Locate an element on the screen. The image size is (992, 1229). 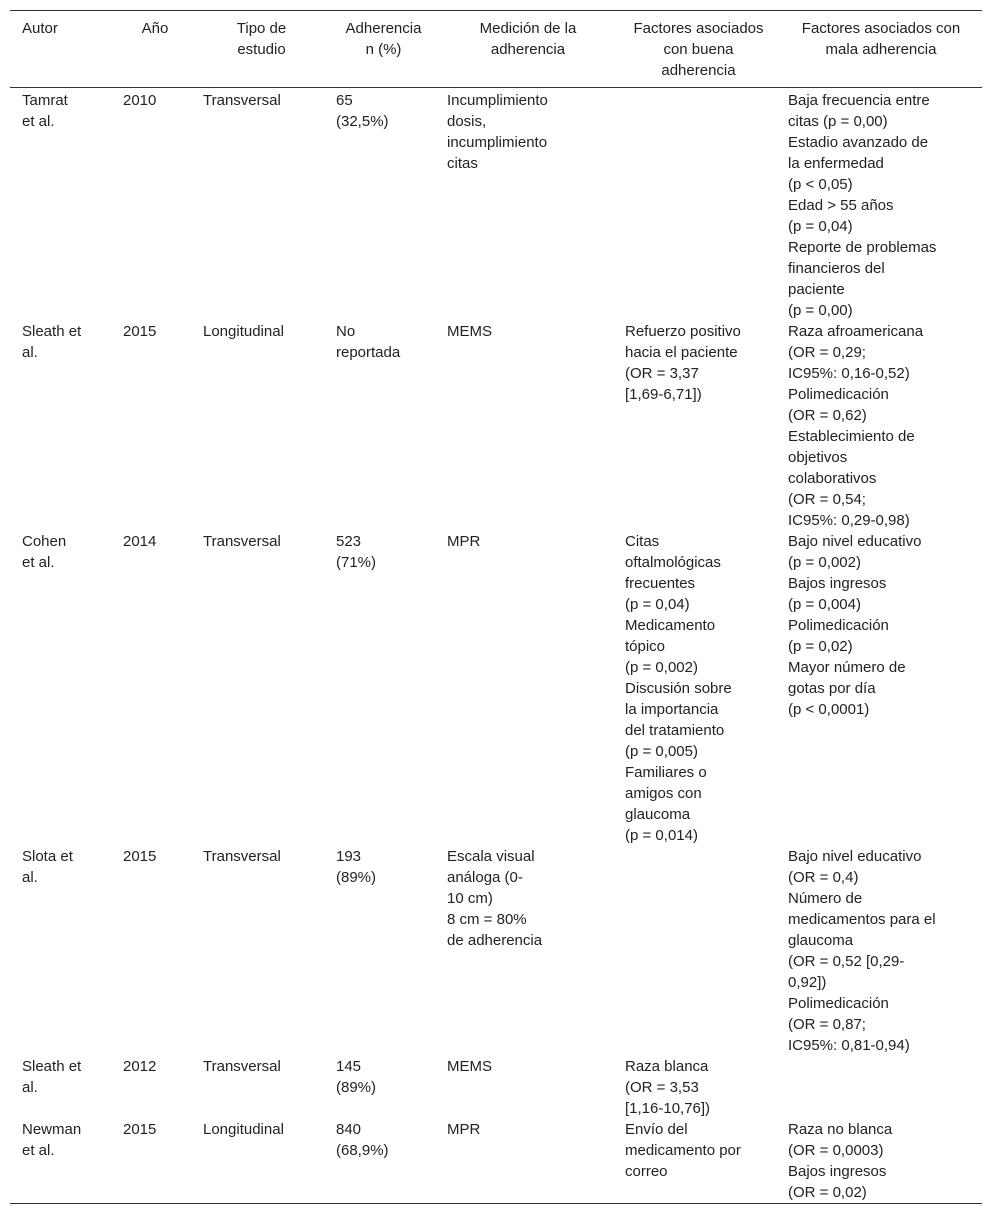
cell-line: Refuerzo positivo is located at coordinates (683, 331).